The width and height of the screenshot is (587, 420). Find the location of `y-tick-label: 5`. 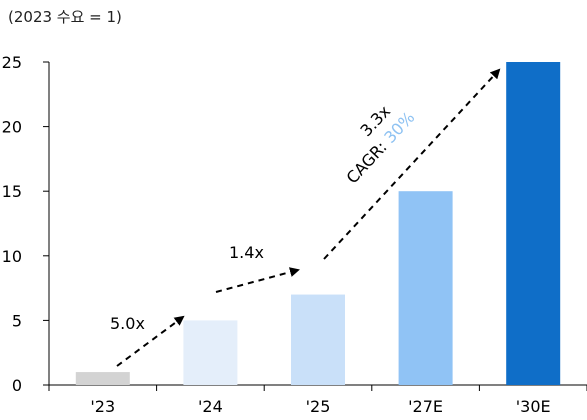

y-tick-label: 5 is located at coordinates (17, 320).